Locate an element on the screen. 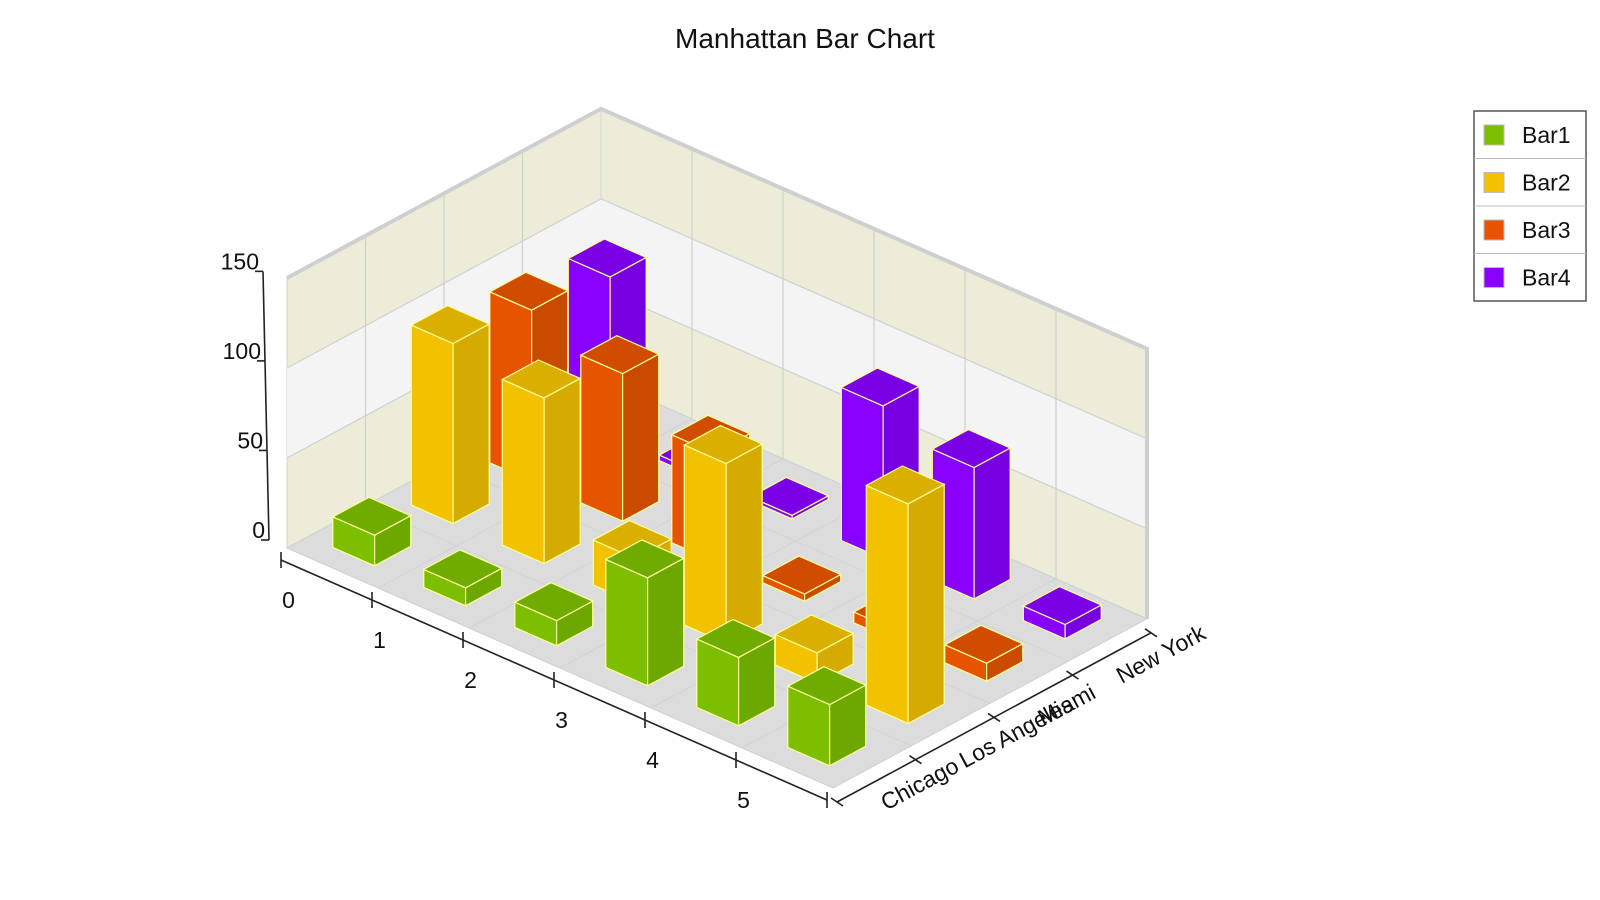 This screenshot has width=1600, height=900. x-tick-label: 0 is located at coordinates (288, 600).